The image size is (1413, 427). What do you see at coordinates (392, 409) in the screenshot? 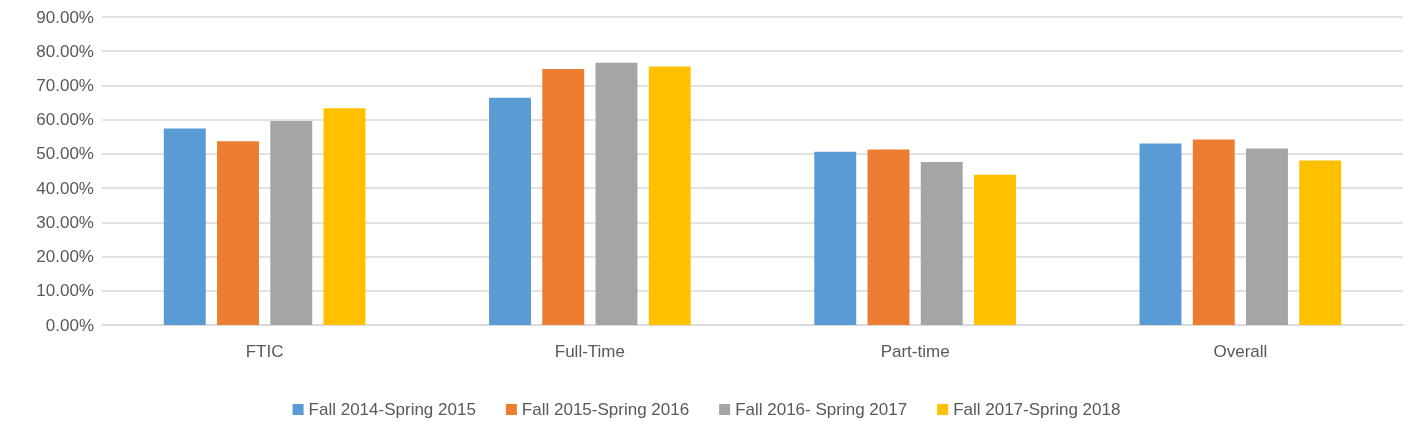
I see `legend-label: Fall 2014-Spring 2015` at bounding box center [392, 409].